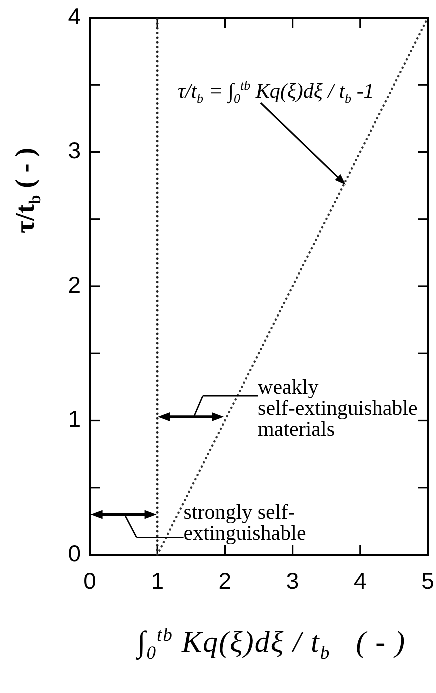 The width and height of the screenshot is (436, 693). I want to click on y-tick-label: 0, so click(74, 553).